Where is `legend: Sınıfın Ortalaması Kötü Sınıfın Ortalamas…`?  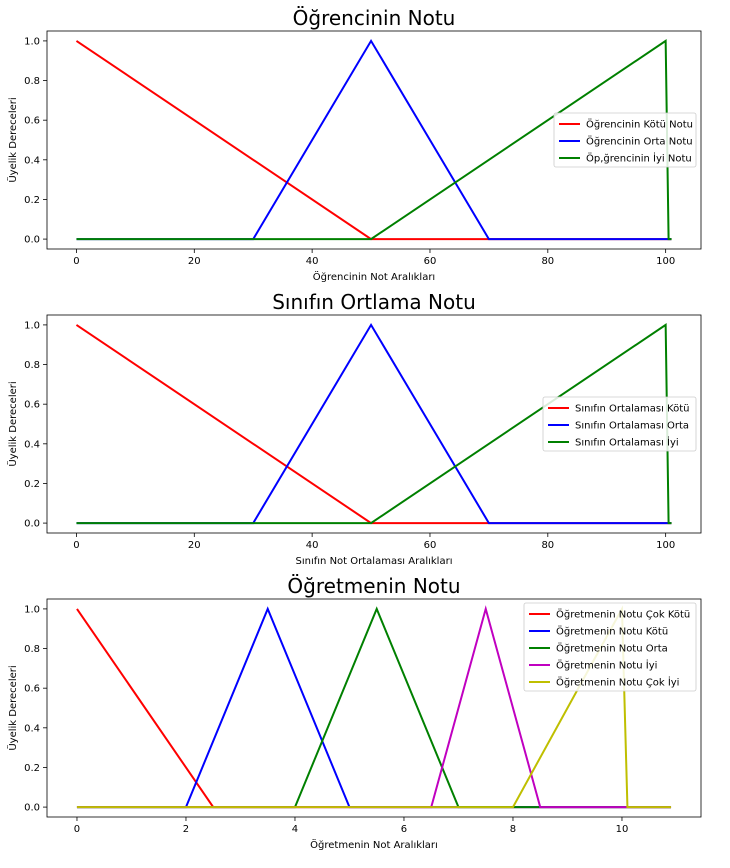 legend: Sınıfın Ortalaması Kötü Sınıfın Ortalamas… is located at coordinates (619, 424).